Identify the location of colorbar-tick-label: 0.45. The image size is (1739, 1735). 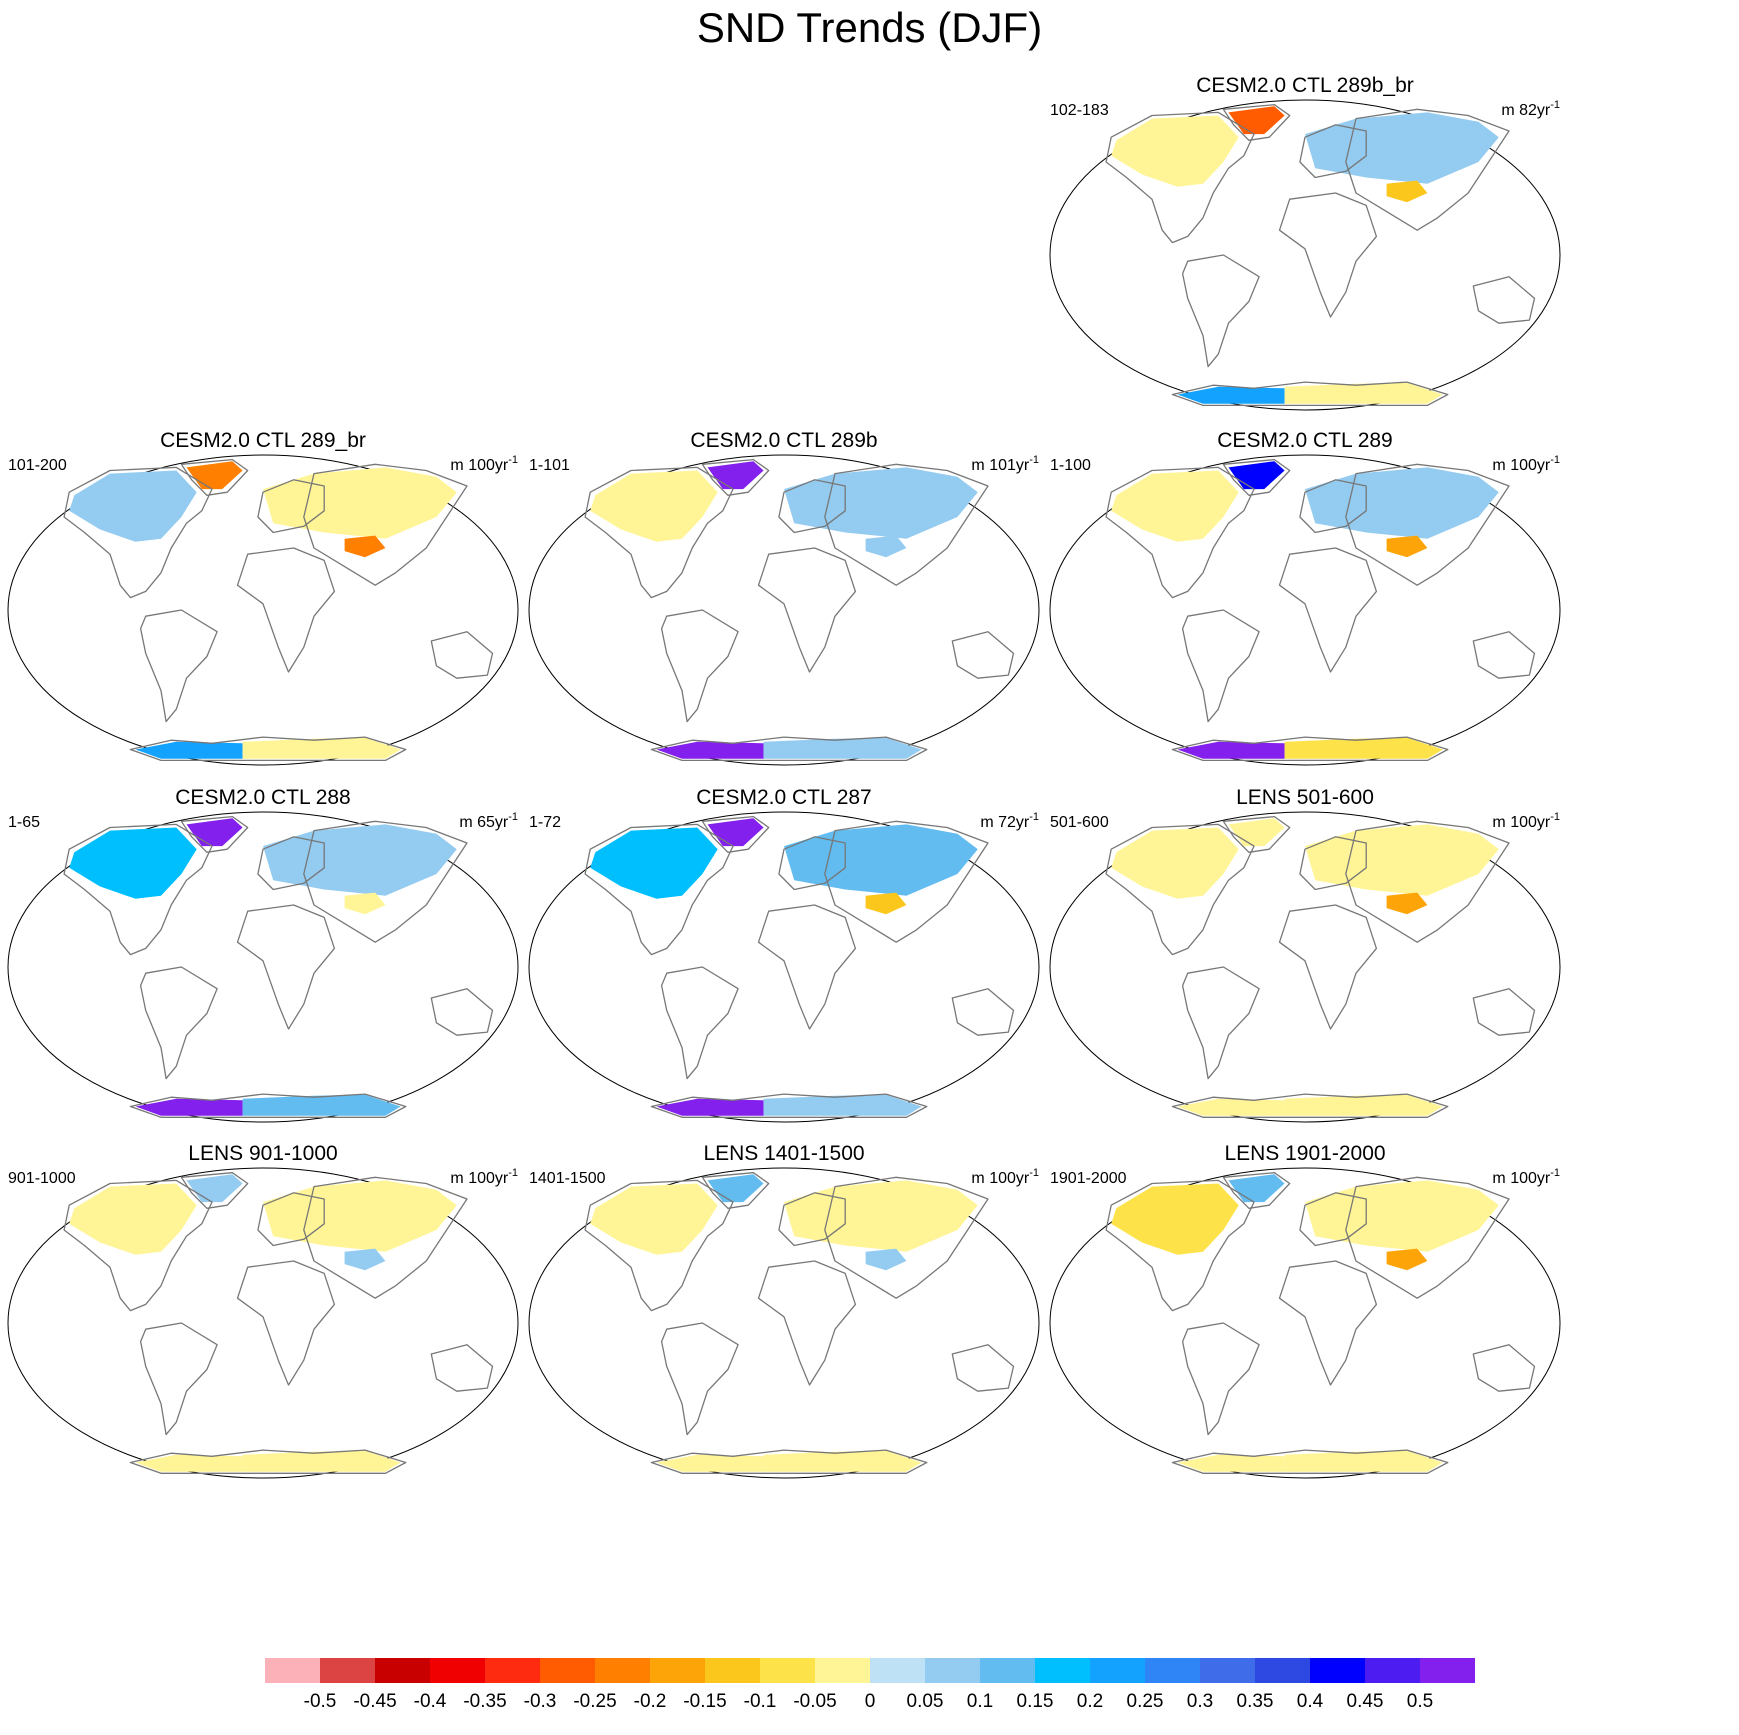
(1365, 1701).